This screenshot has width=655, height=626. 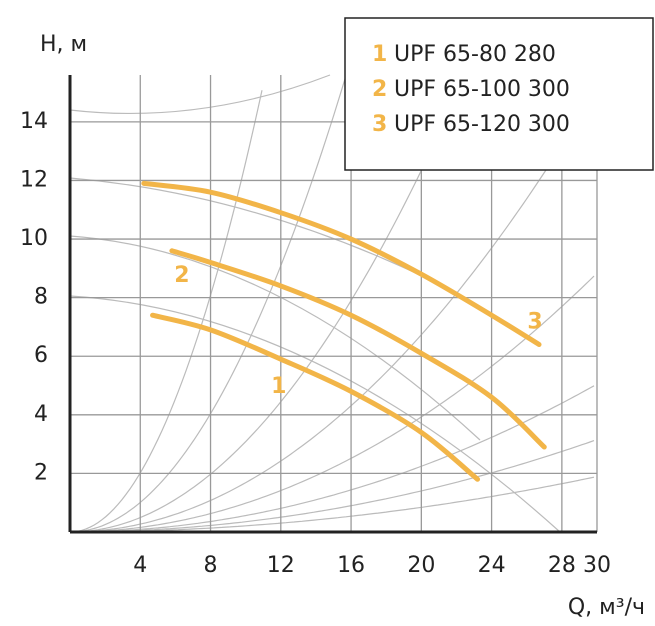 I want to click on x-tick-label: 24, so click(x=492, y=565).